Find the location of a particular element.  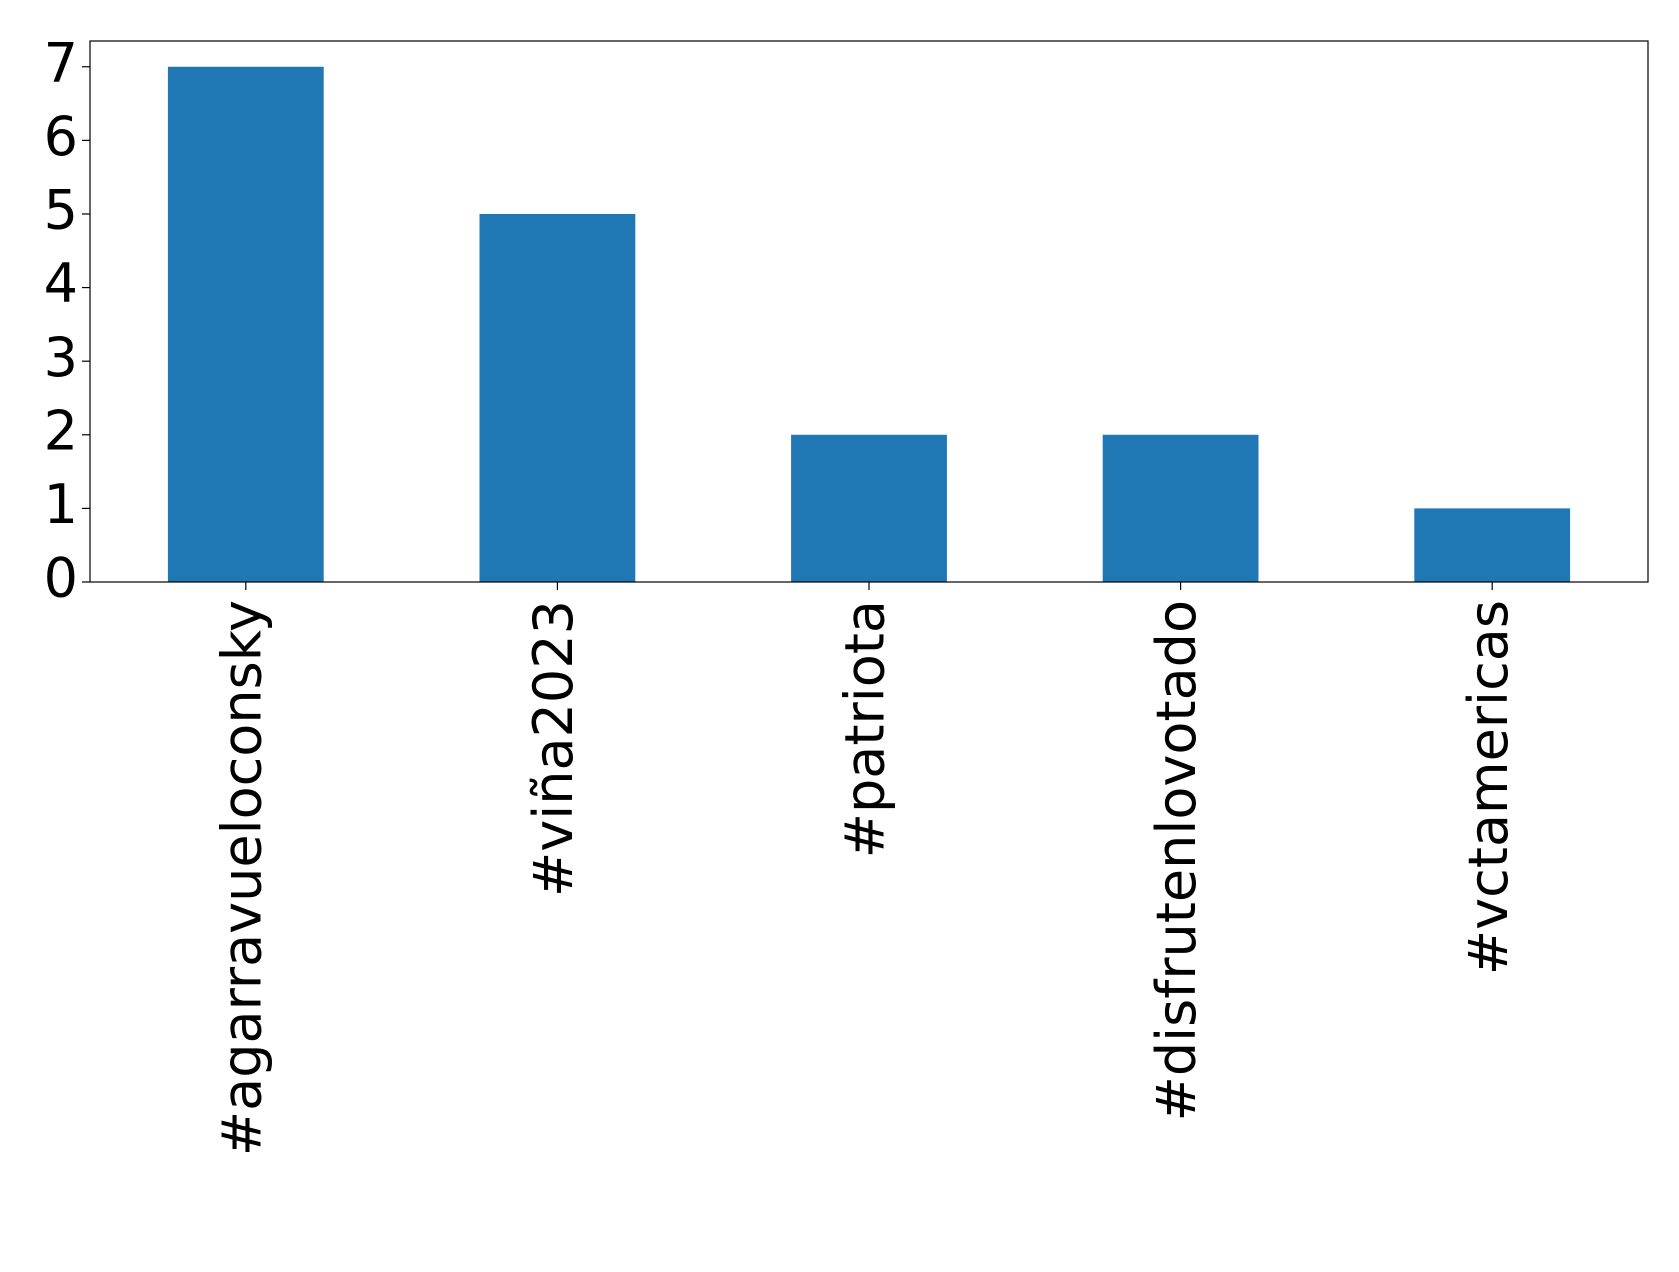

y-tick-label: 6 is located at coordinates (61, 136).